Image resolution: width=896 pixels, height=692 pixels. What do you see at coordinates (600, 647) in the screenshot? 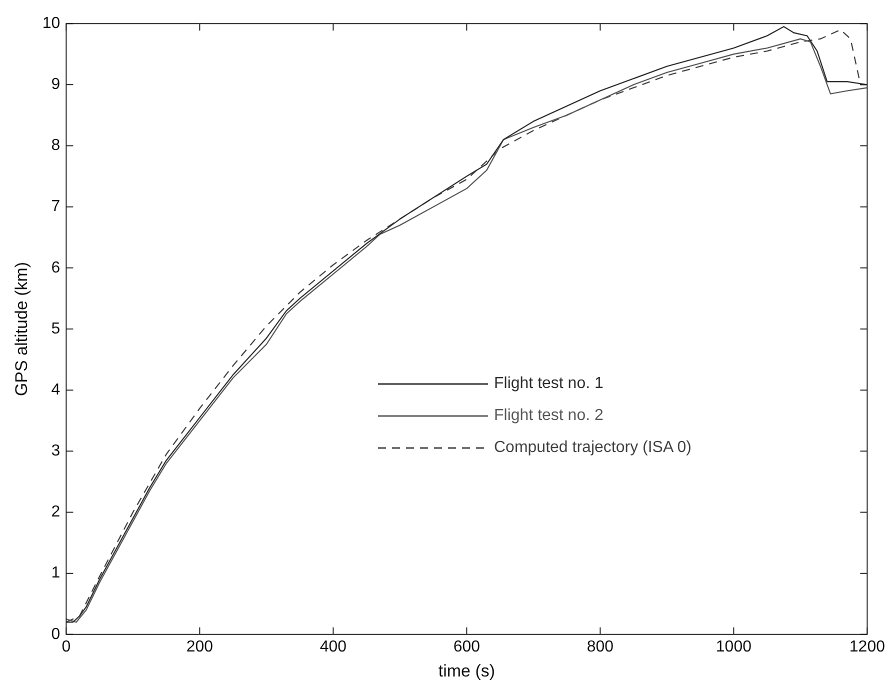
I see `x-tick-label: 800` at bounding box center [600, 647].